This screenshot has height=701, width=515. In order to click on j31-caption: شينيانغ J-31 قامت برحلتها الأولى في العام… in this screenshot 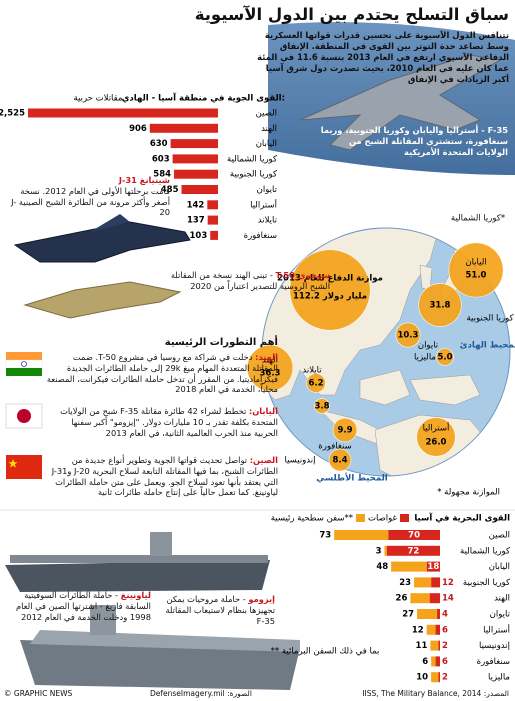, I will do `click(90, 196)`.